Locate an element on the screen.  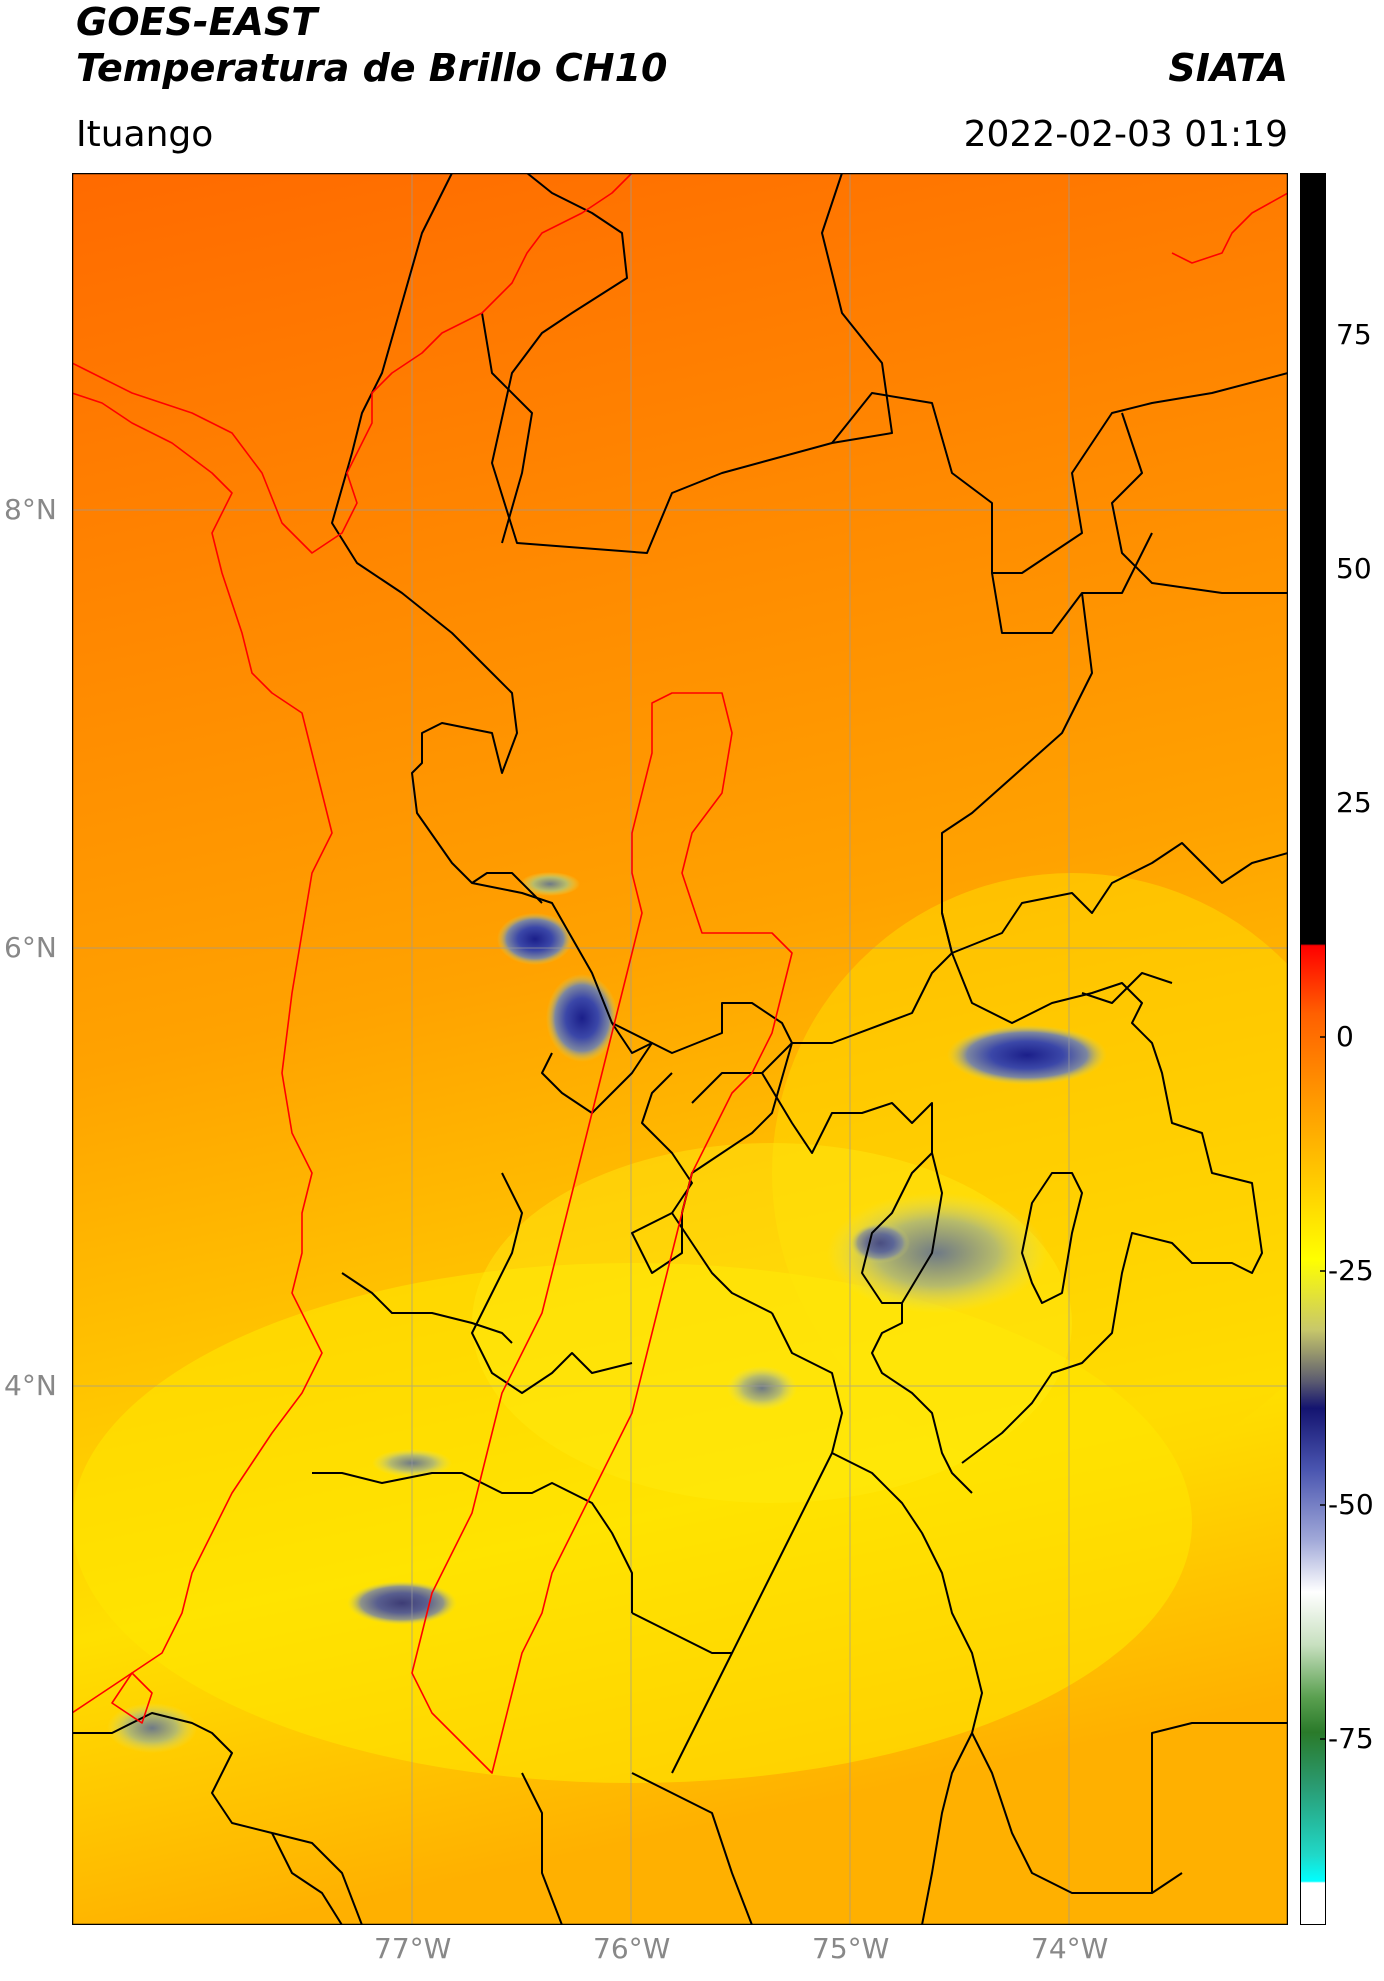
satellite-title: GOES-EAST is located at coordinates (197, 22).